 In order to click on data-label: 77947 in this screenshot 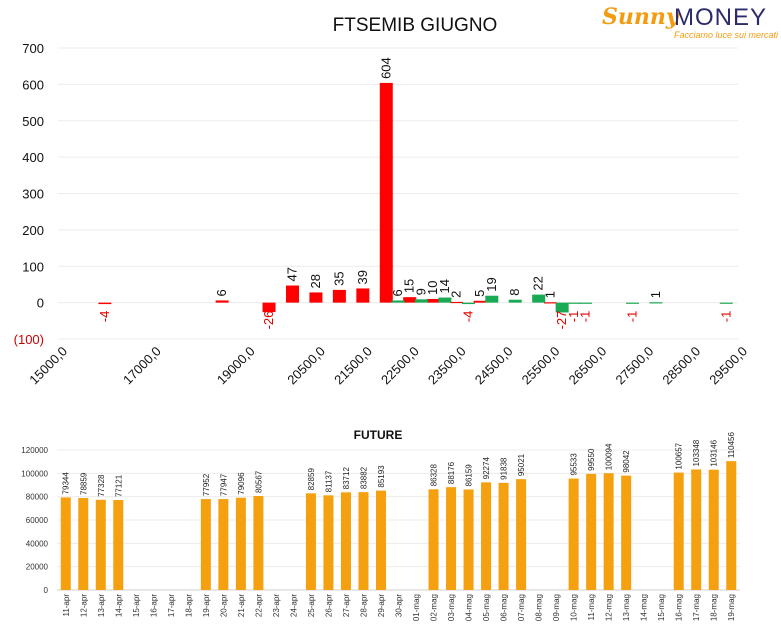, I will do `click(223, 484)`.